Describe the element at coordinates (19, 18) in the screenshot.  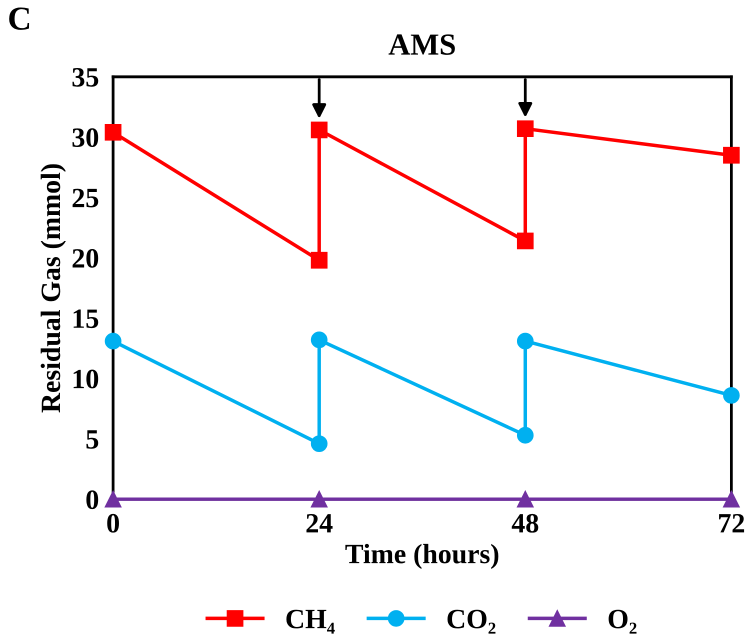
I see `text: C` at that location.